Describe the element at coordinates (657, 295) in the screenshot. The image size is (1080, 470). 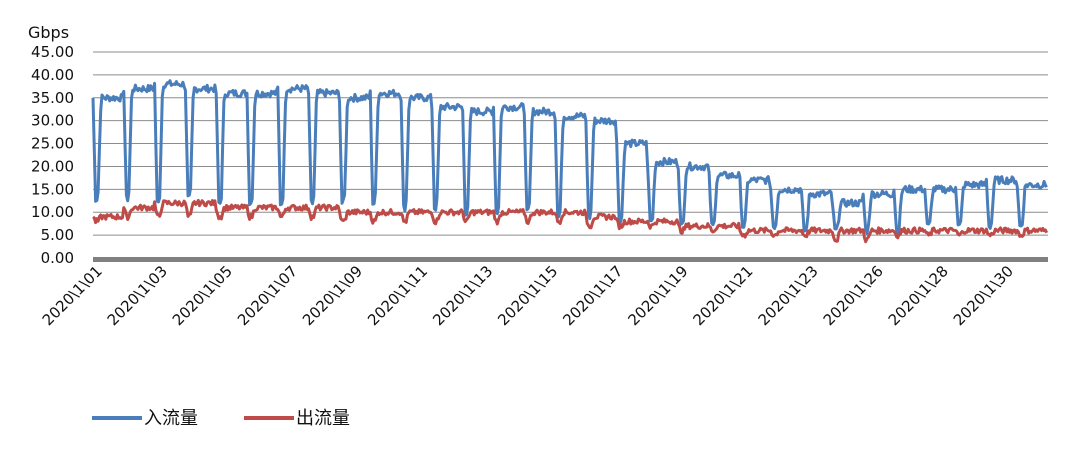
I see `x-tick-label: 2020\1\19` at that location.